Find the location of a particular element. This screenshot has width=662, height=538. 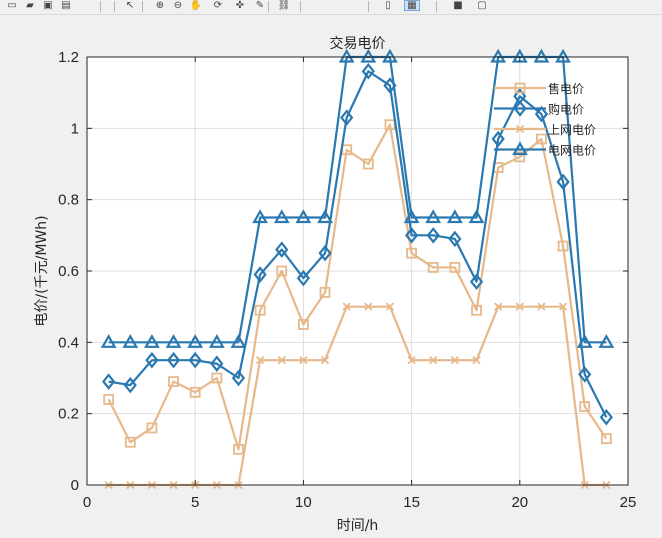

pointer-icon: ↖ is located at coordinates (130, 5).